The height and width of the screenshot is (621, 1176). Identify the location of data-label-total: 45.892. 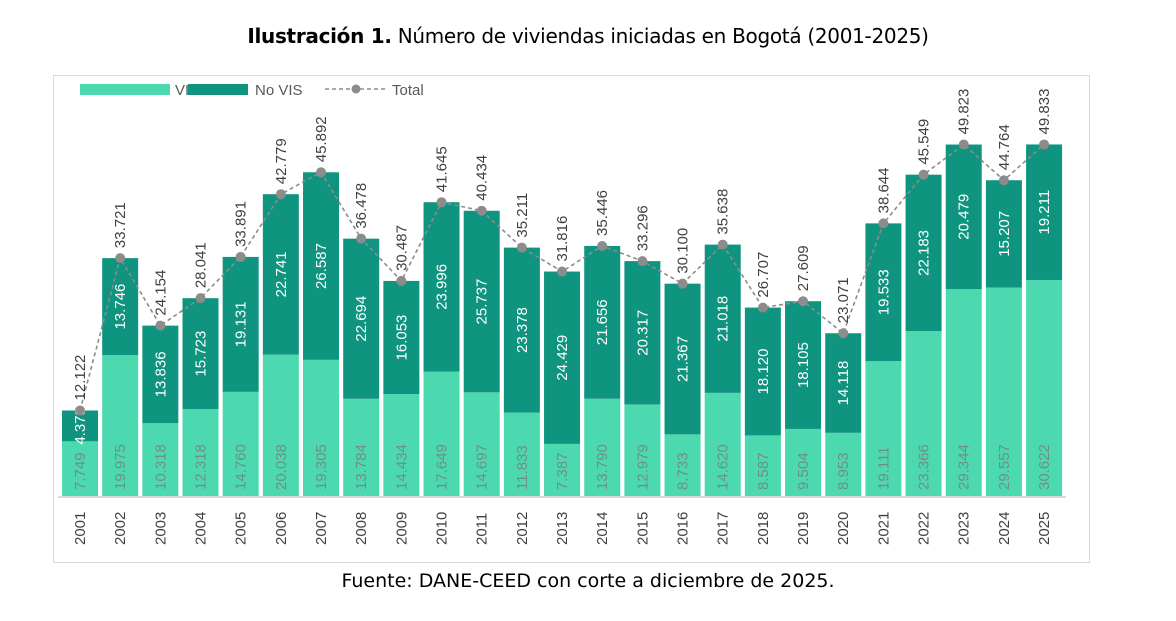
(321, 139).